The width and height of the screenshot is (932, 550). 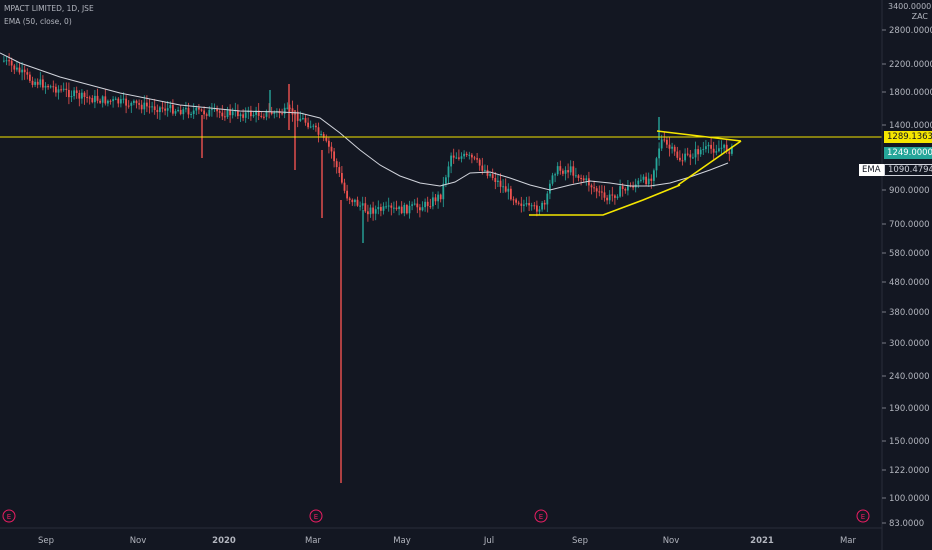 I want to click on price-tick: 2800.0000, so click(x=910, y=31).